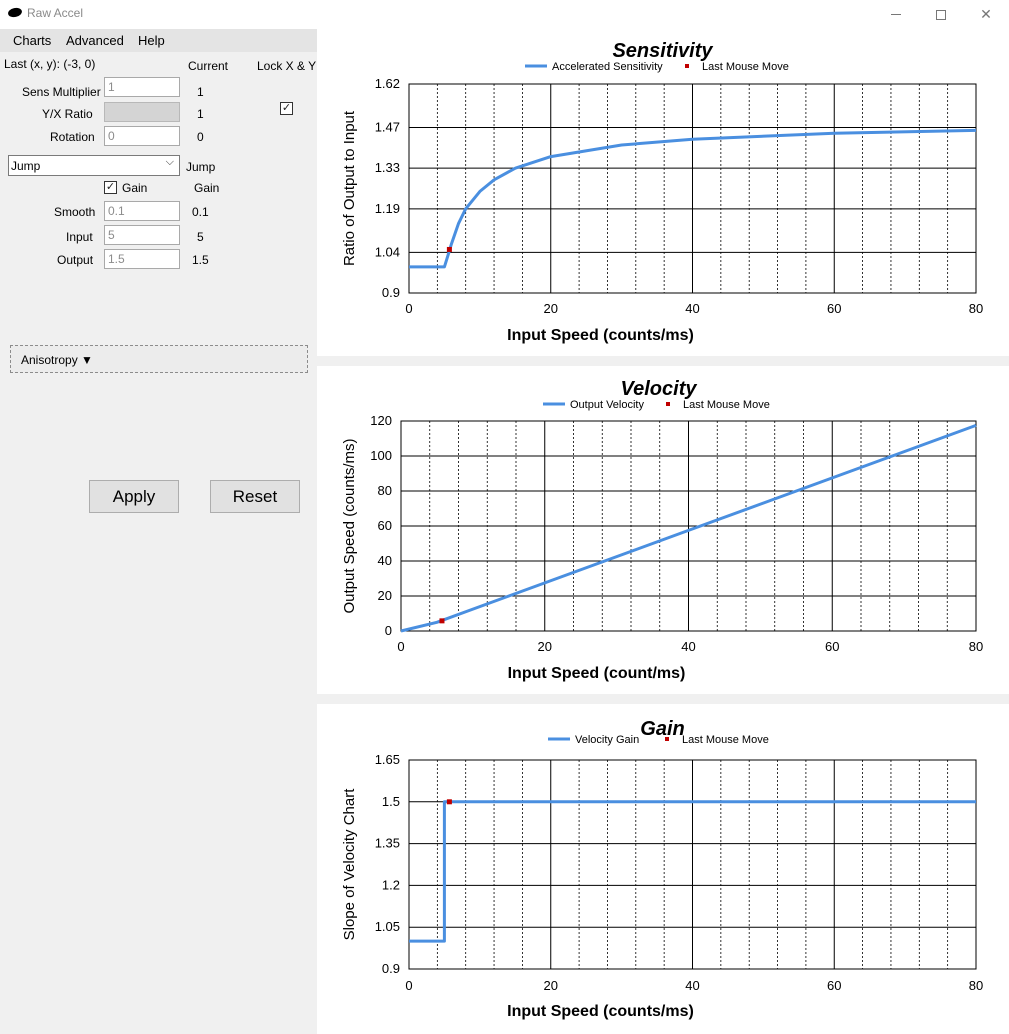 This screenshot has width=1009, height=1034. What do you see at coordinates (206, 188) in the screenshot?
I see `gain-current: Gain` at bounding box center [206, 188].